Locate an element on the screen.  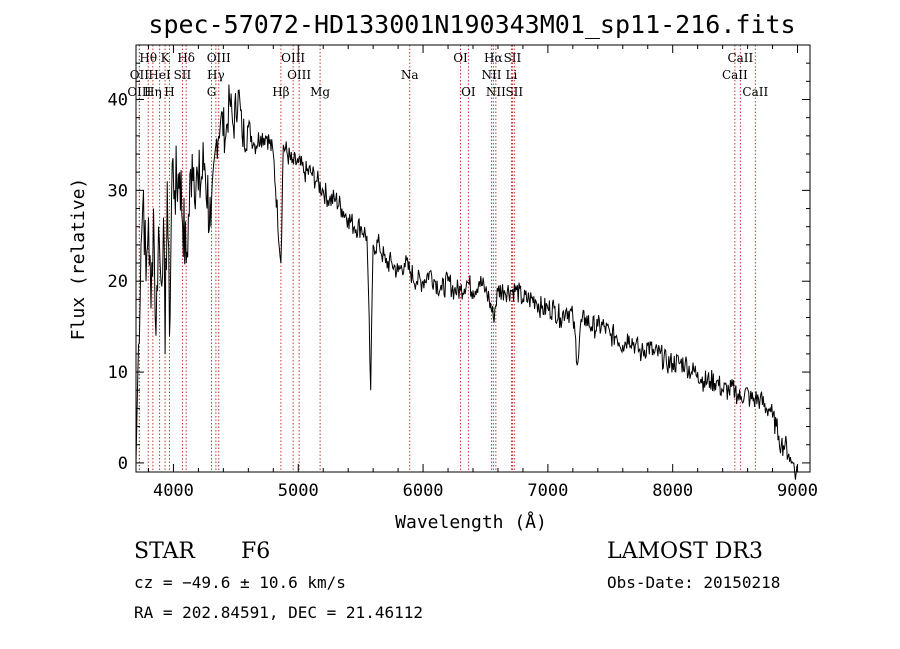
line-label-HeI: HeI is located at coordinates (159, 75).